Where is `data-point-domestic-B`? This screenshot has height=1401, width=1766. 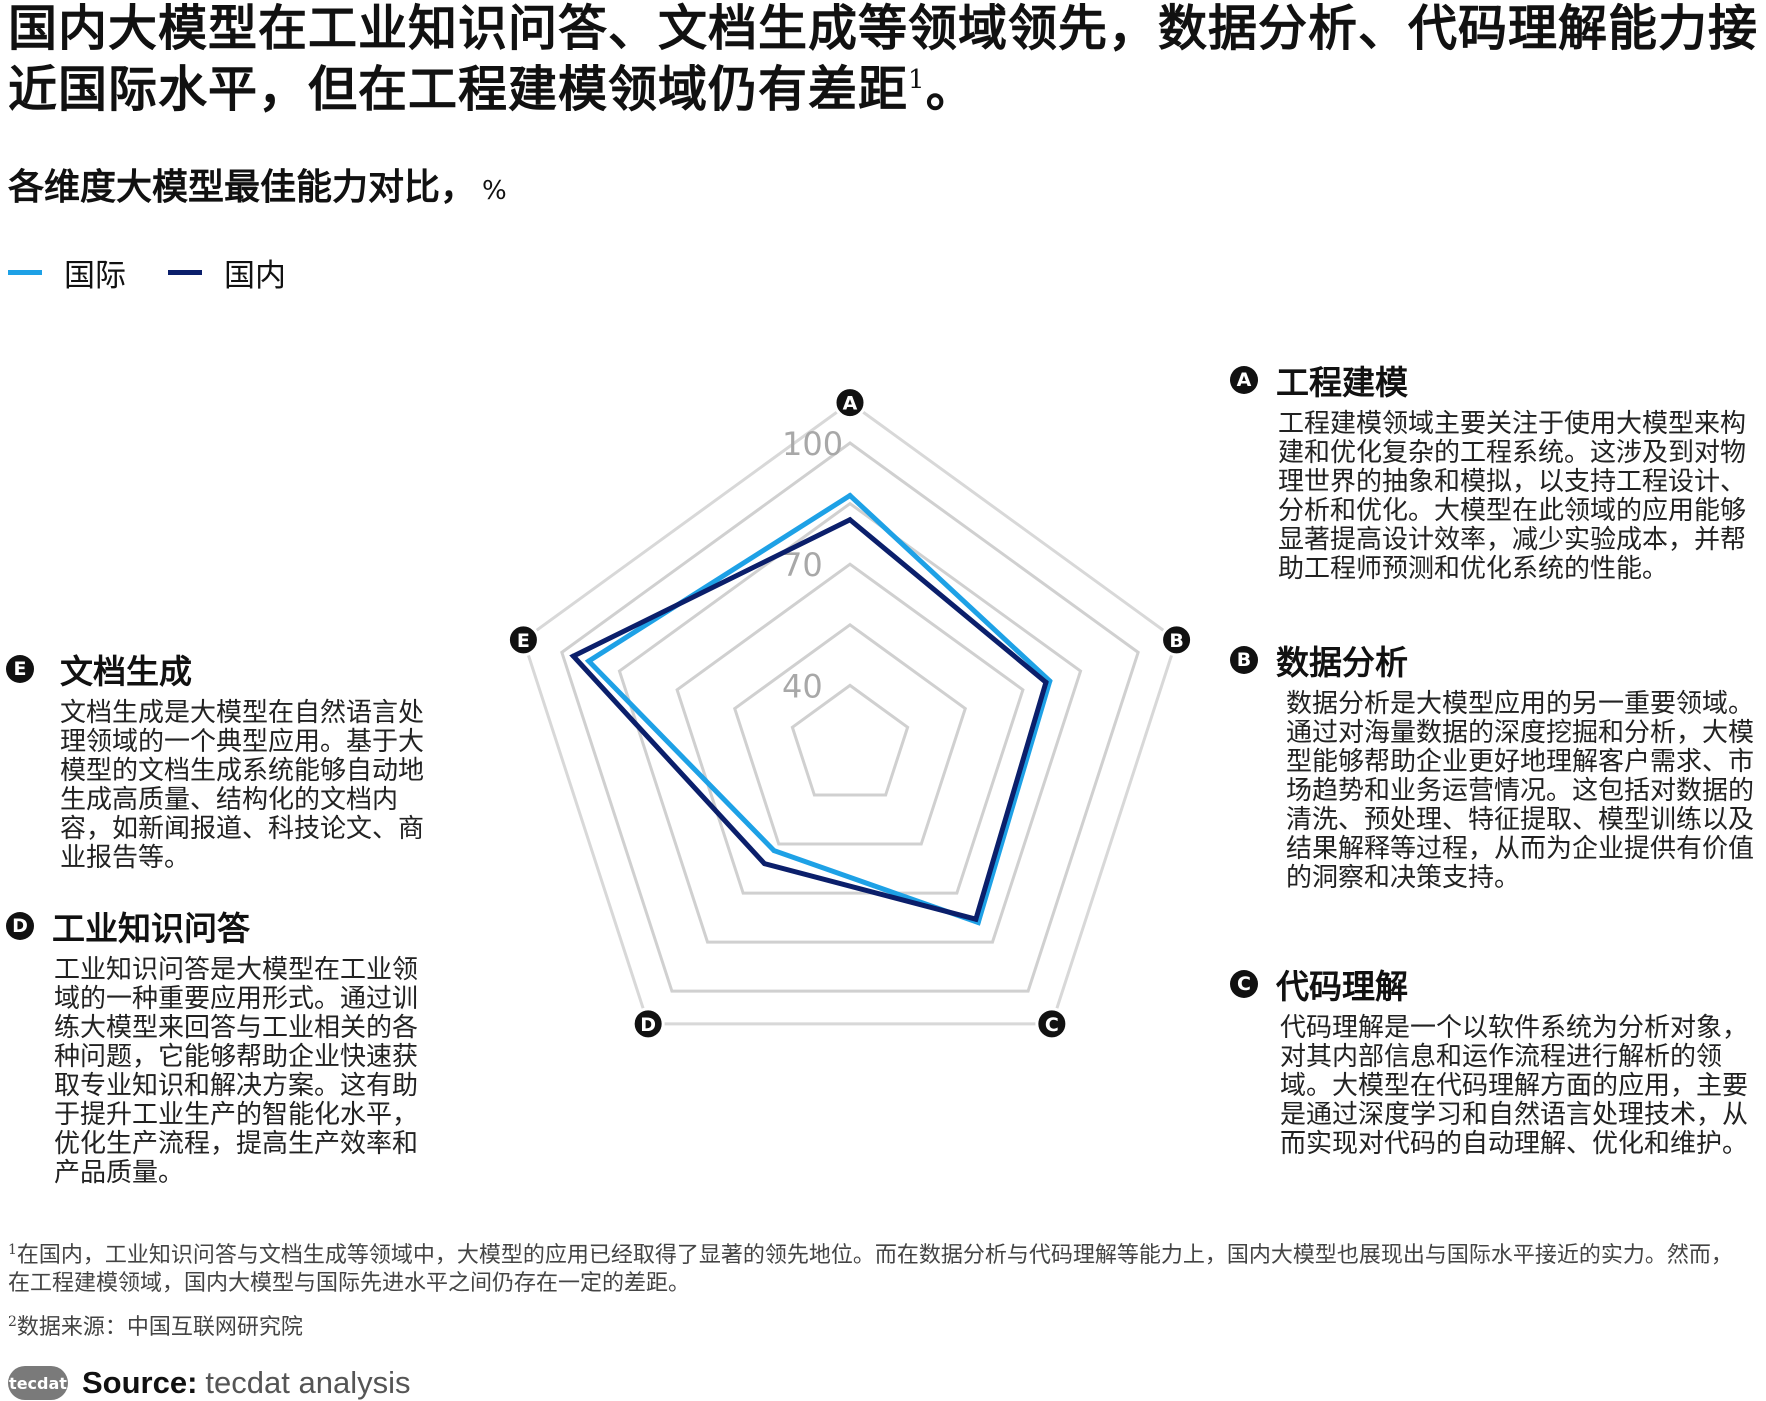
data-point-domestic-B is located at coordinates (1046, 682).